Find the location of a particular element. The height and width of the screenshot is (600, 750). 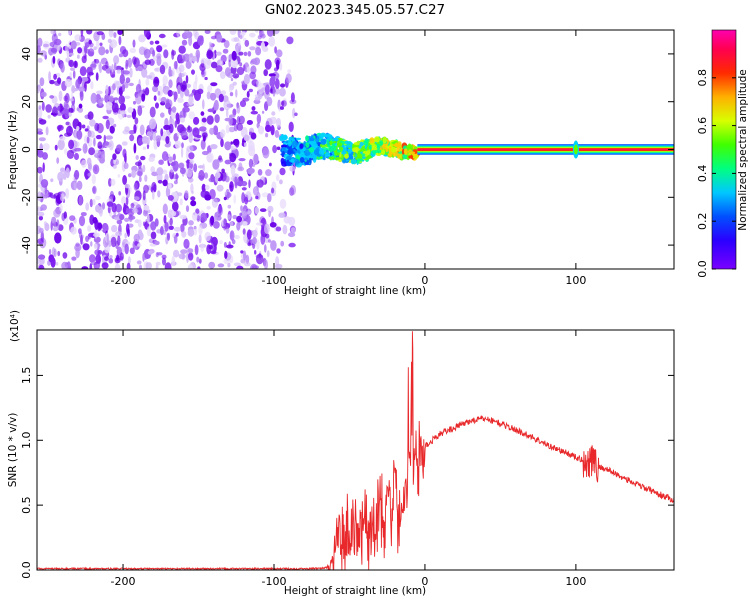

x-tick-label: 100 is located at coordinates (575, 280).